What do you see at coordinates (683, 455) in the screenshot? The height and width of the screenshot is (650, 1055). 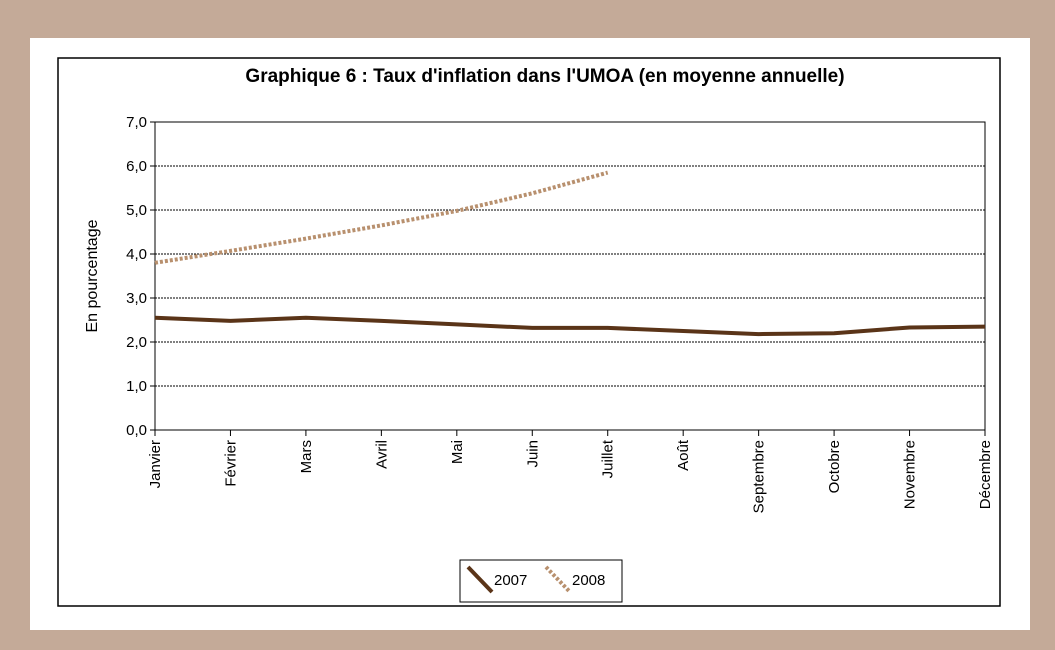 I see `x-tick-label: Août` at bounding box center [683, 455].